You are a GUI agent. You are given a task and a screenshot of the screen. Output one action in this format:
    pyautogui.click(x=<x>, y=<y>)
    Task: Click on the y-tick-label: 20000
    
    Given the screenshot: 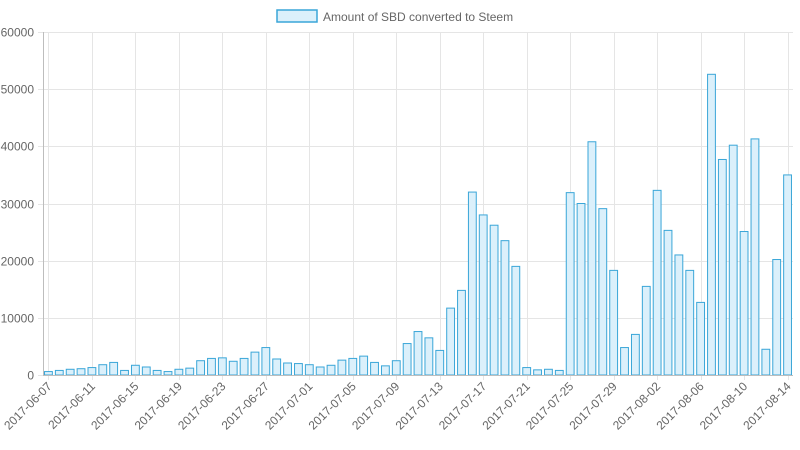 What is the action you would take?
    pyautogui.click(x=18, y=262)
    